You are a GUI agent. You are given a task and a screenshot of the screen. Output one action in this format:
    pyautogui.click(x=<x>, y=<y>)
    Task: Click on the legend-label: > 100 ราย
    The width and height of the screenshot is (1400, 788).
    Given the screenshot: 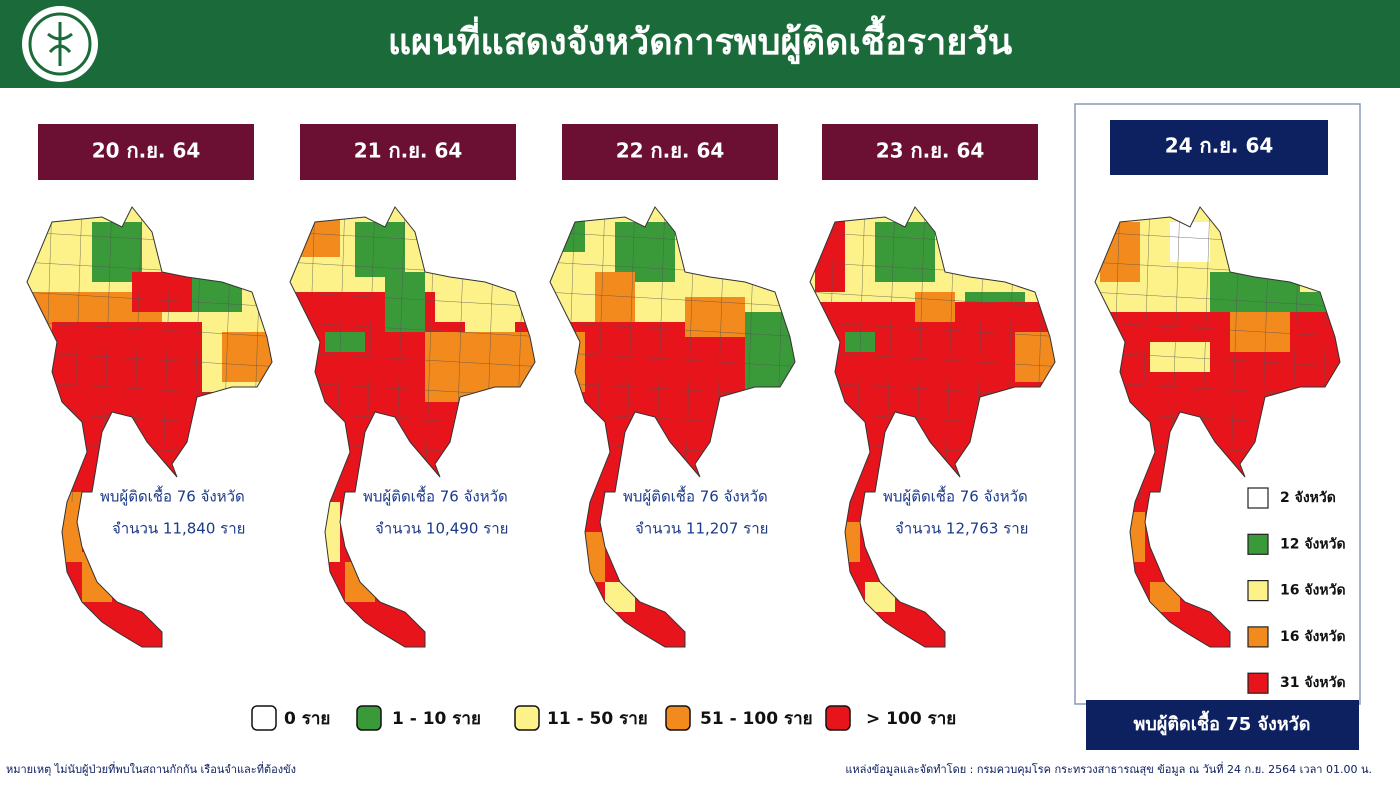 What is the action you would take?
    pyautogui.click(x=911, y=719)
    